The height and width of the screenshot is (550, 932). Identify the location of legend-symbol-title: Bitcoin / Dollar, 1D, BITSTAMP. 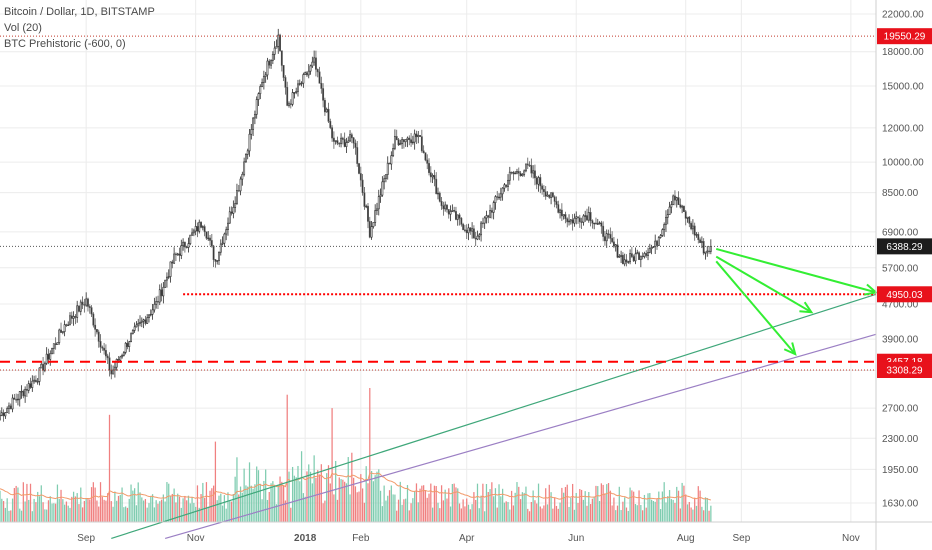
(79, 12).